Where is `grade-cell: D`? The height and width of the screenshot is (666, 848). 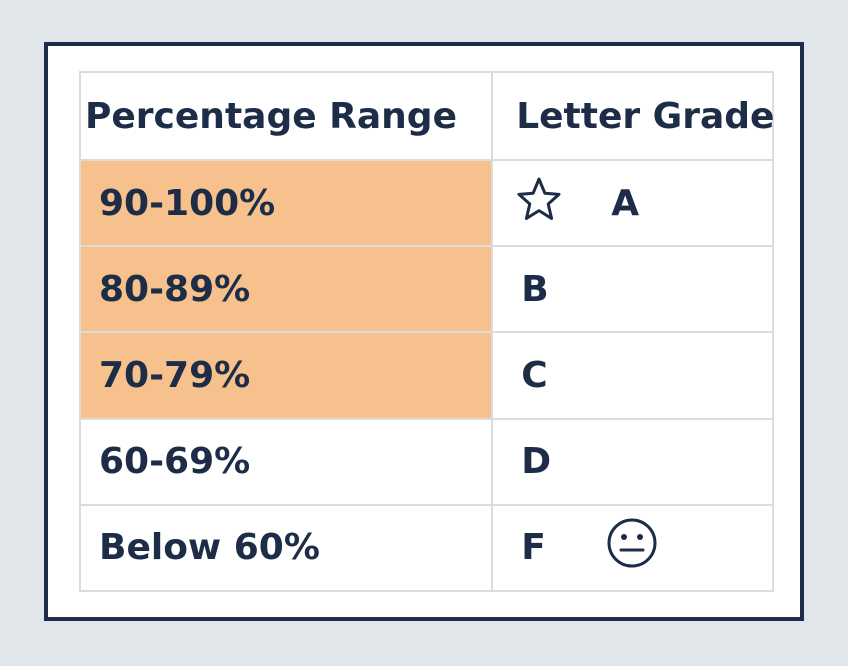
grade-cell: D is located at coordinates (632, 461).